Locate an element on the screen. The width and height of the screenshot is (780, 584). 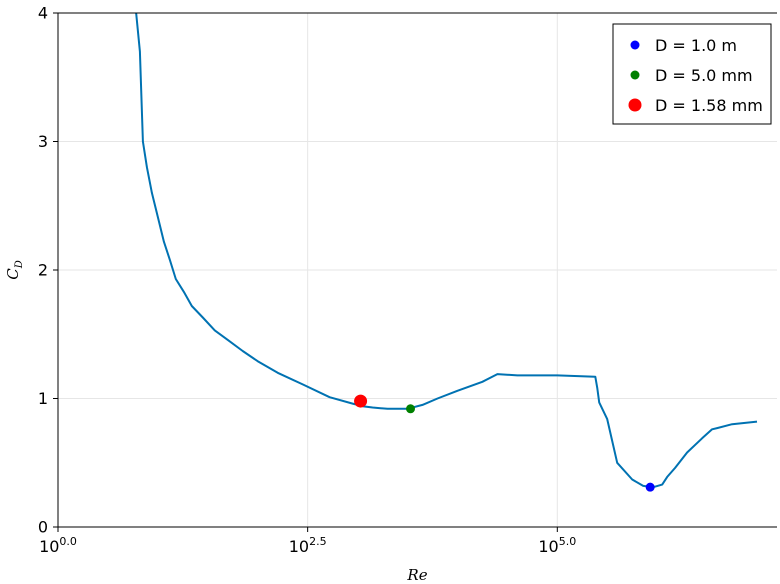
legend-label-2: D = 1.58 mm is located at coordinates (709, 105).